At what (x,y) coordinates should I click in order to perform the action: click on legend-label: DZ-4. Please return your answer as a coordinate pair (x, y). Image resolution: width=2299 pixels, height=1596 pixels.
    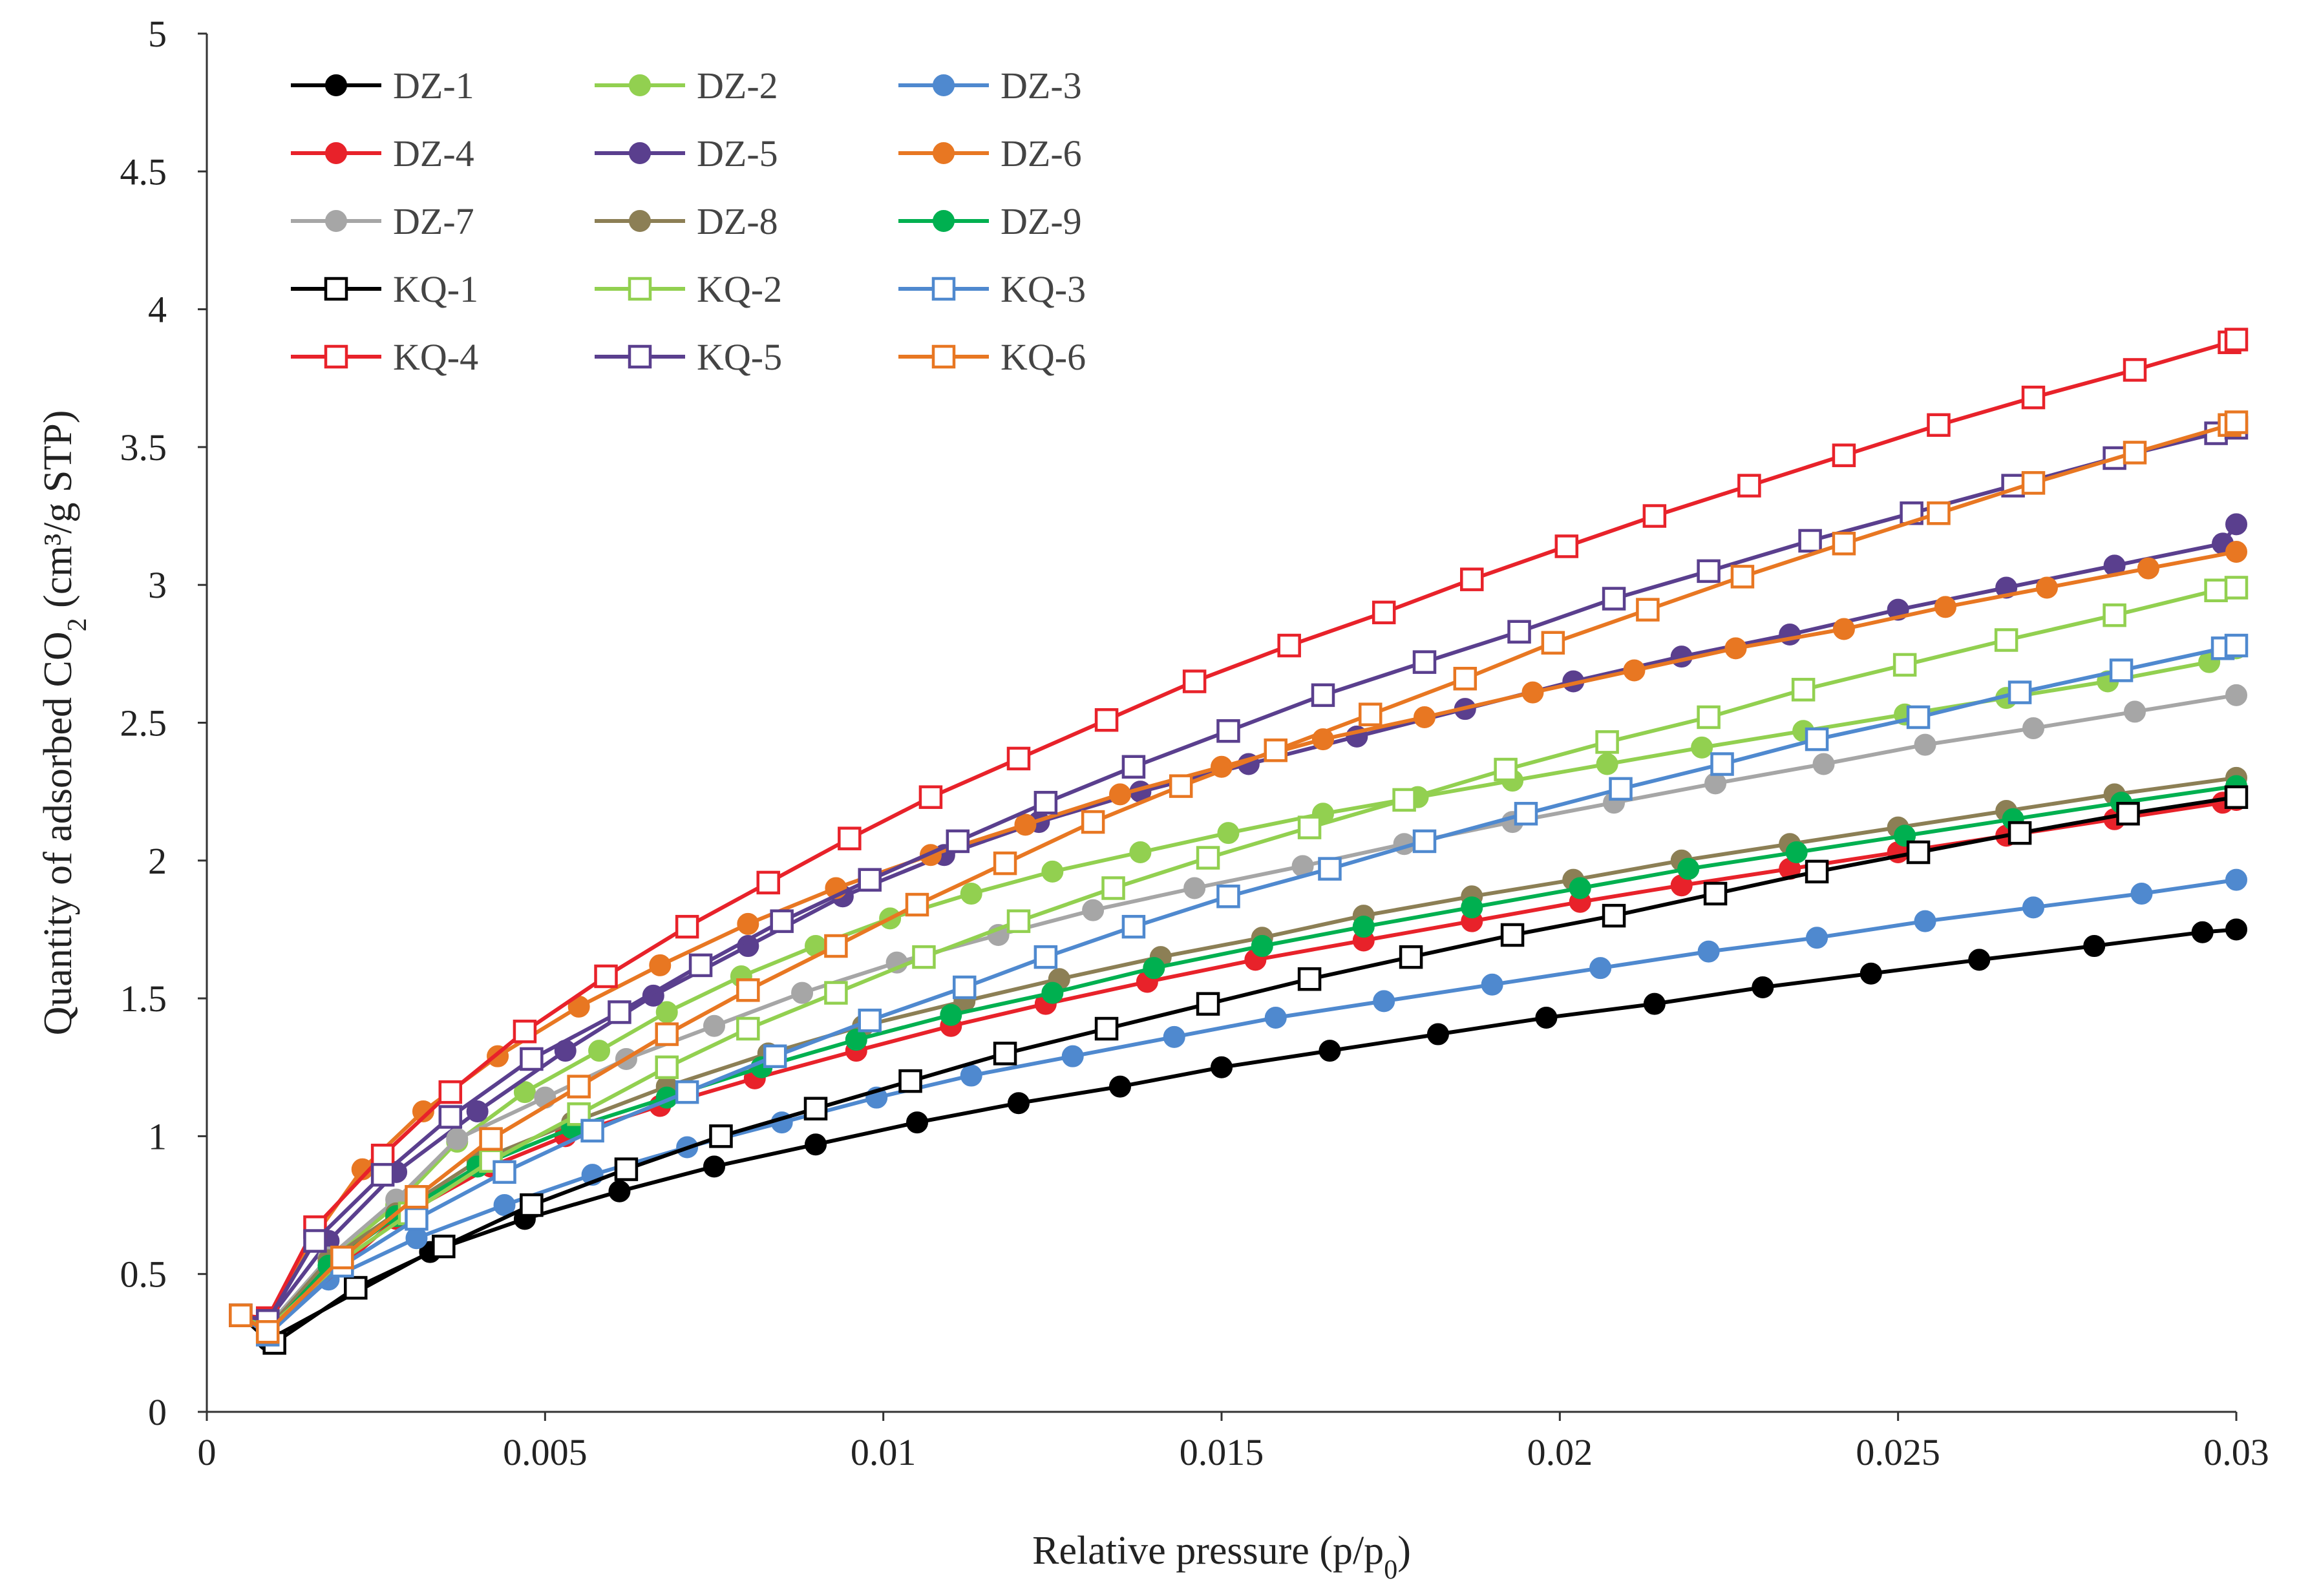
    Looking at the image, I should click on (434, 153).